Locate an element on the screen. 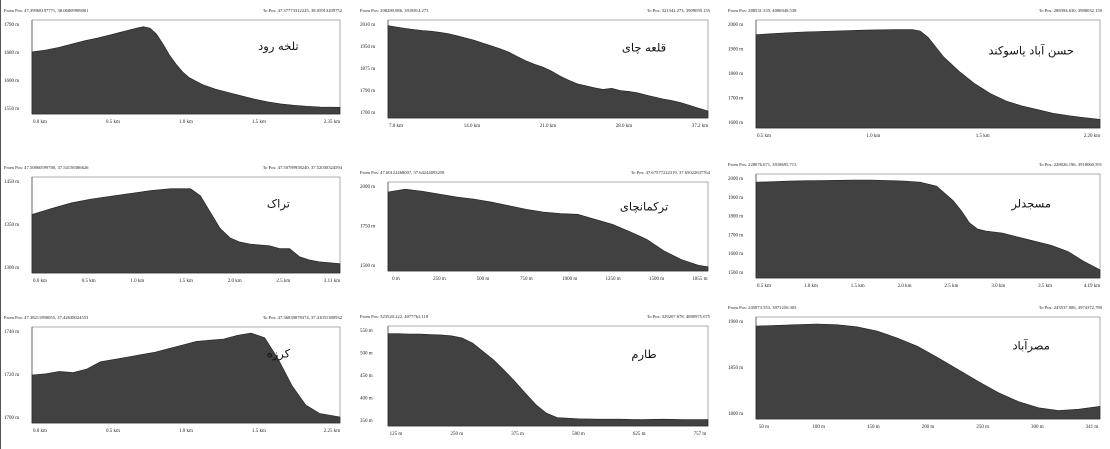  x-tick-label: 1000 m is located at coordinates (569, 279).